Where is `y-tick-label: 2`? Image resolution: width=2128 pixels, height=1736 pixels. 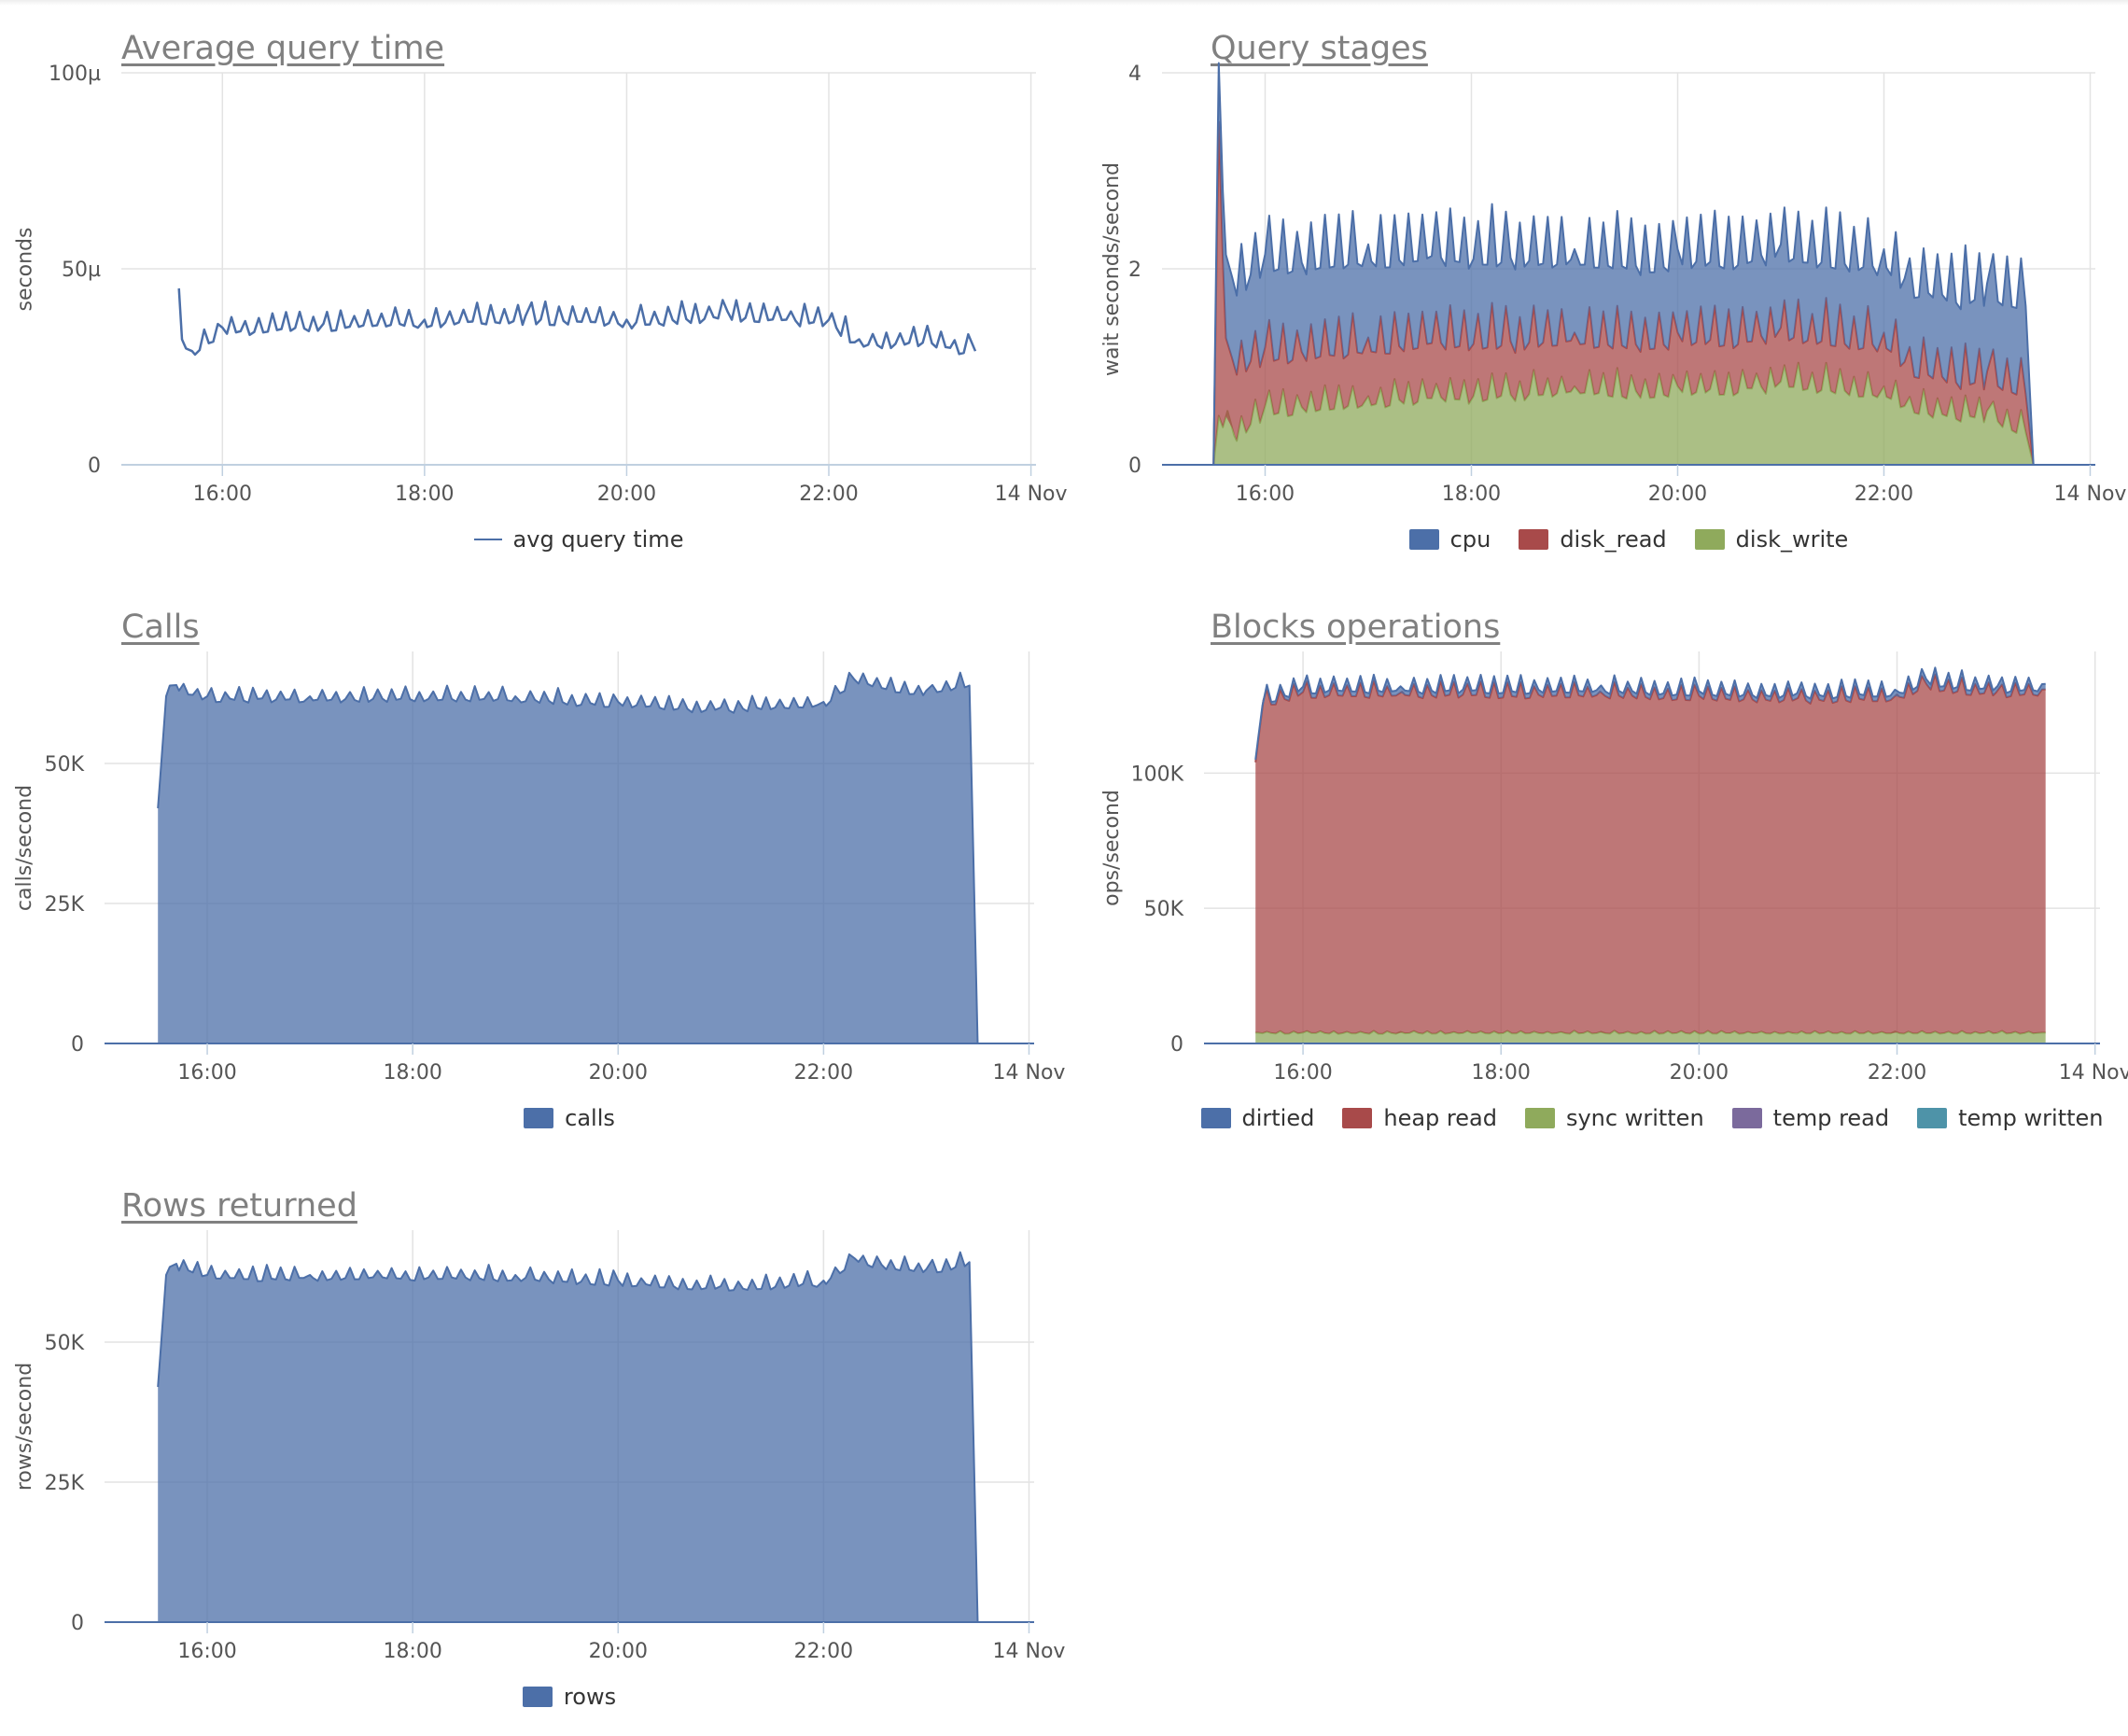 y-tick-label: 2 is located at coordinates (1134, 270).